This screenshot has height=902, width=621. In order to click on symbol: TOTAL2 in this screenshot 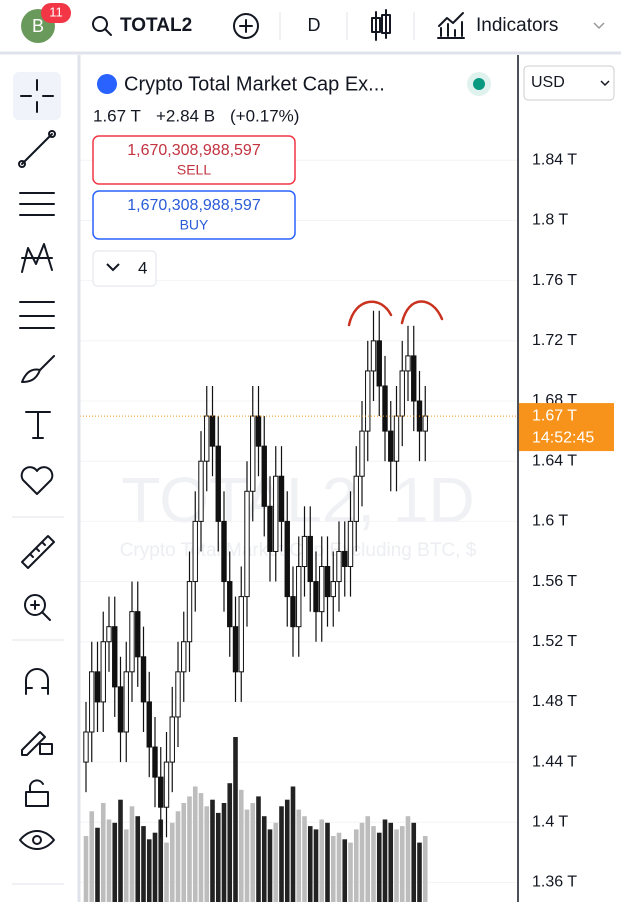, I will do `click(156, 25)`.